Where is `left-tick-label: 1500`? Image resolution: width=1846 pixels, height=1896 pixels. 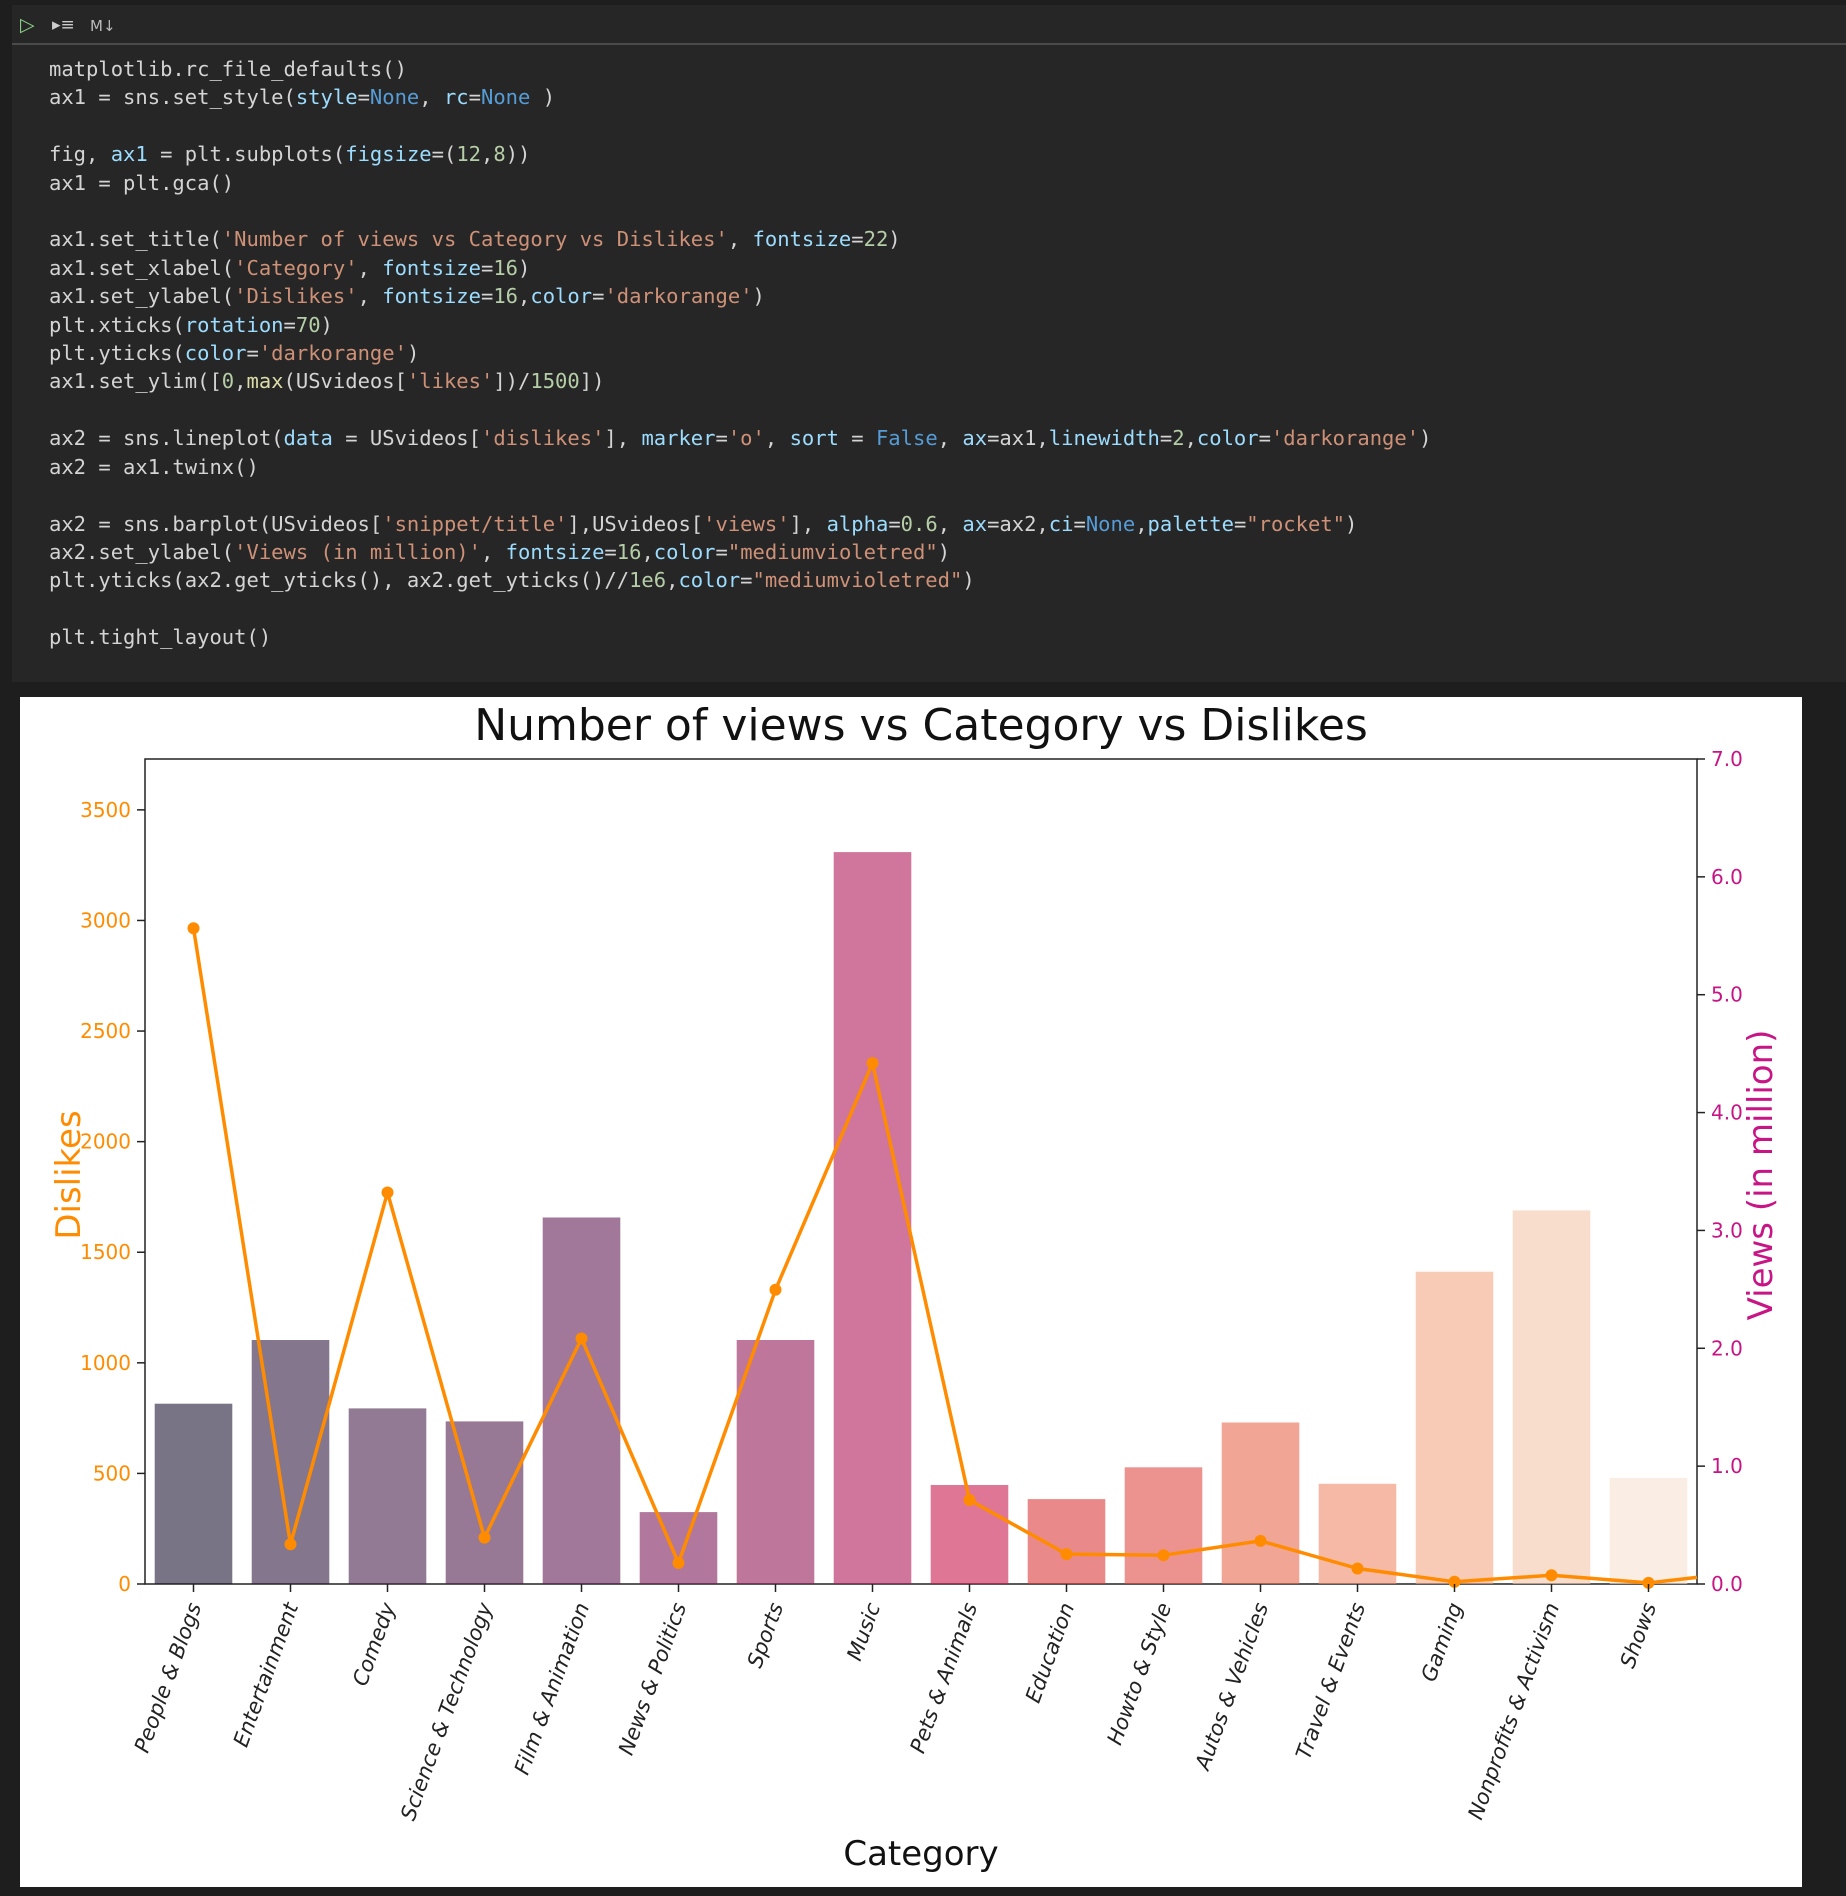
left-tick-label: 1500 is located at coordinates (105, 1252).